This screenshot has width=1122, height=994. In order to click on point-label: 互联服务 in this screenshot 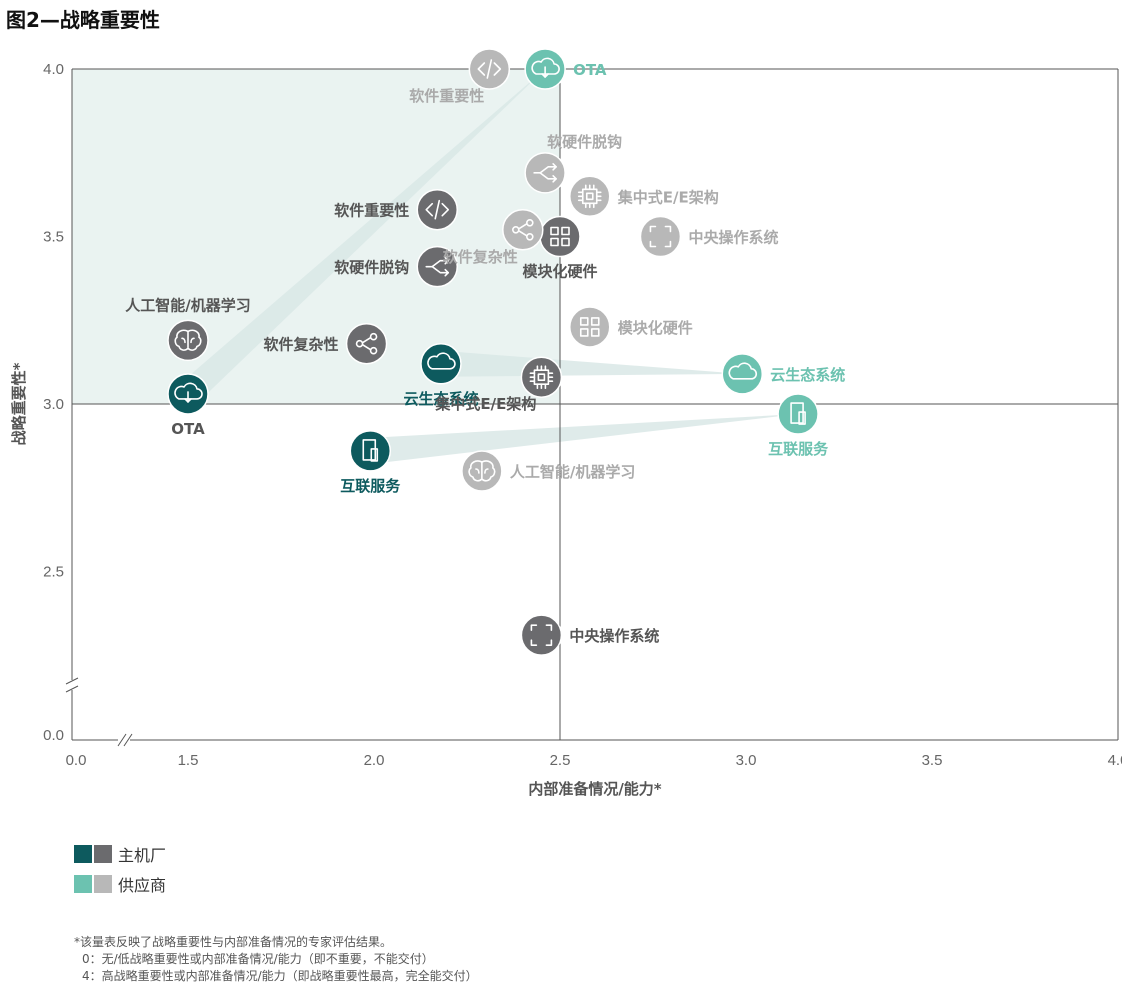, I will do `click(370, 486)`.